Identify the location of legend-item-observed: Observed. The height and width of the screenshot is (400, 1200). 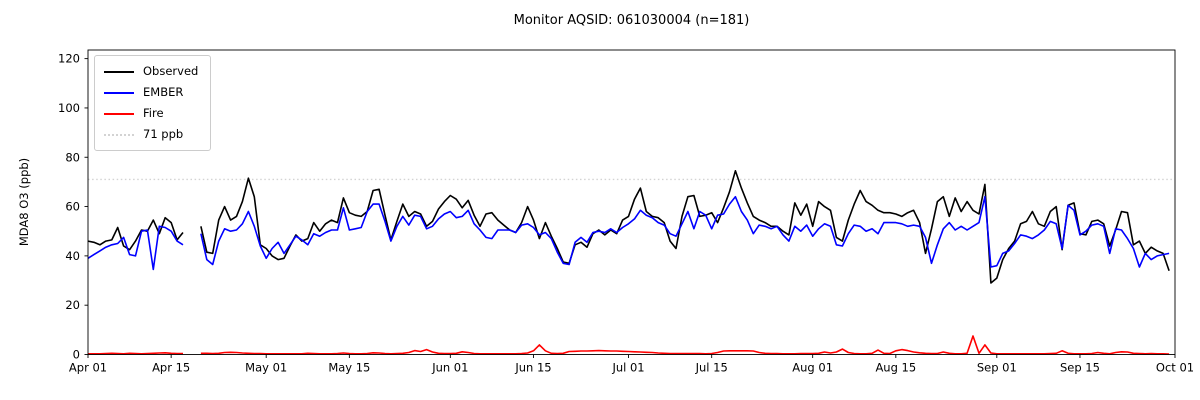
(151, 71).